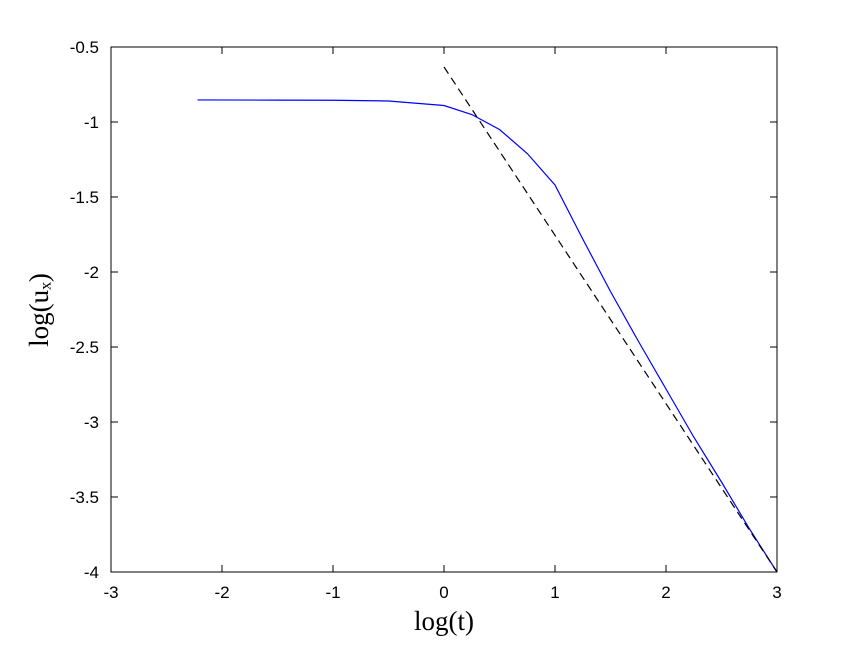  Describe the element at coordinates (110, 592) in the screenshot. I see `x-tick-label: -3` at that location.